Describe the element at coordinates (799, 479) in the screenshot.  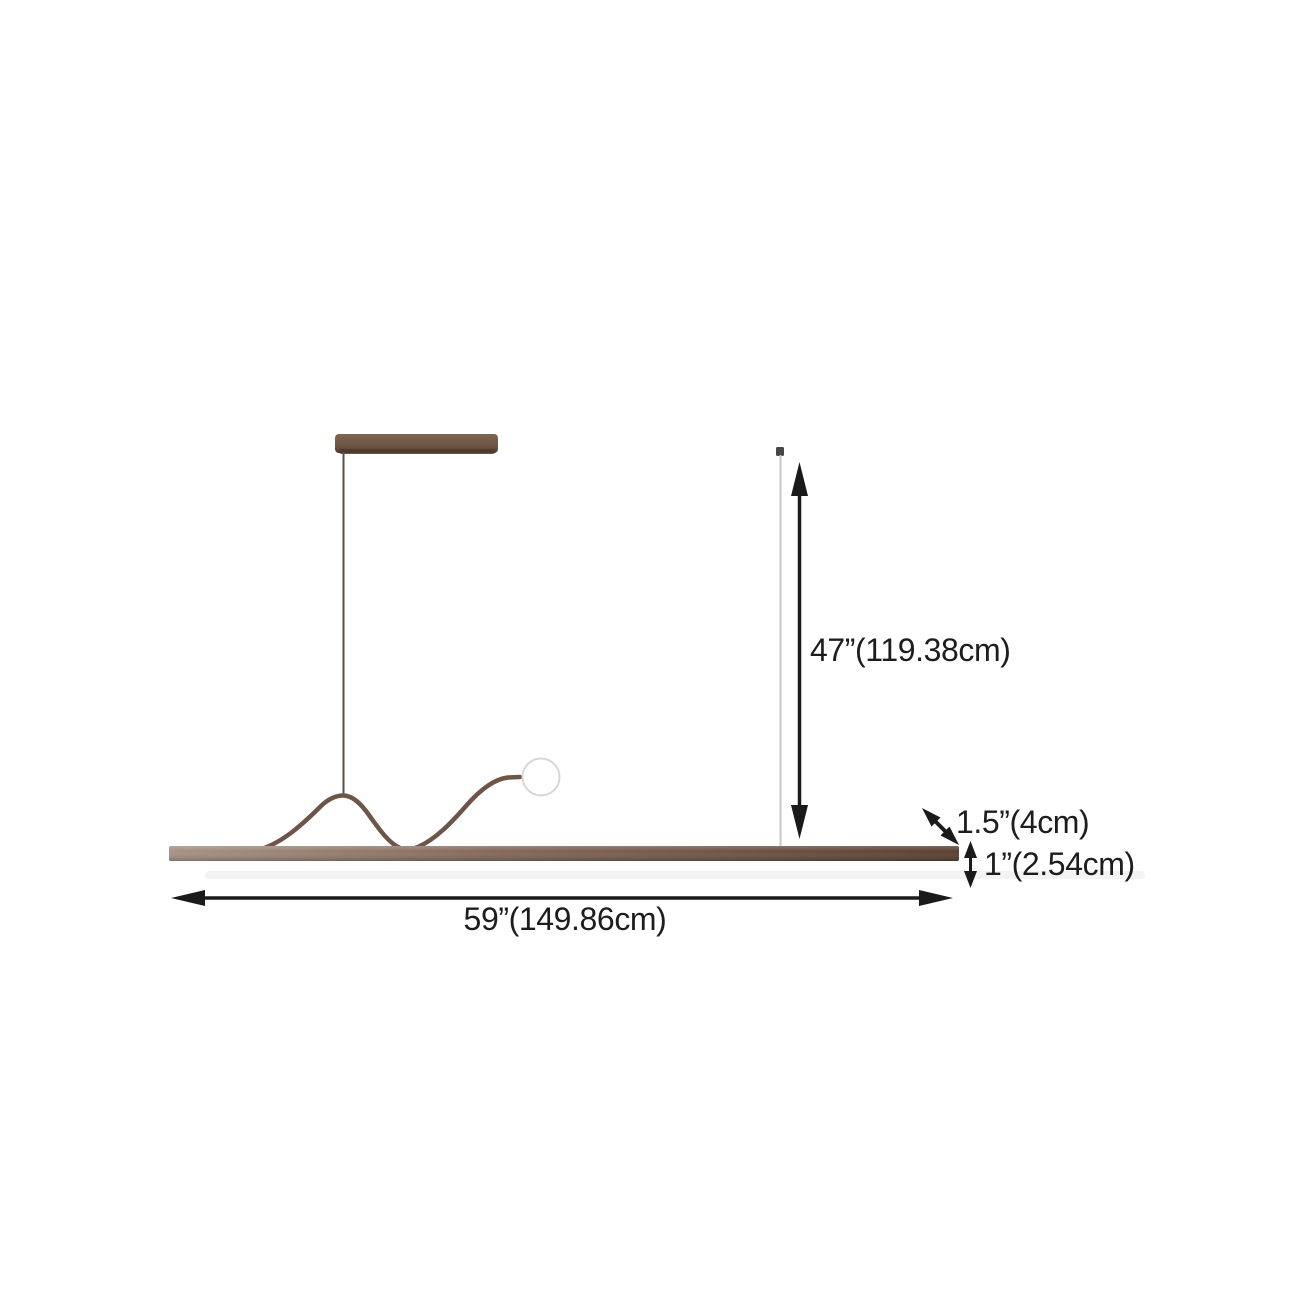
I see `height-arrow-head-top` at that location.